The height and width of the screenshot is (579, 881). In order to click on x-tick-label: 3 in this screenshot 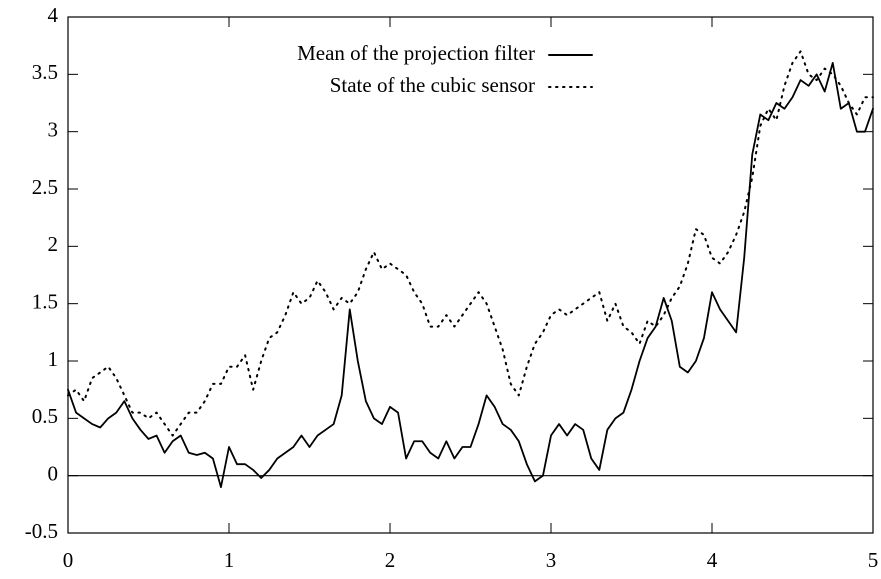, I will do `click(551, 560)`.